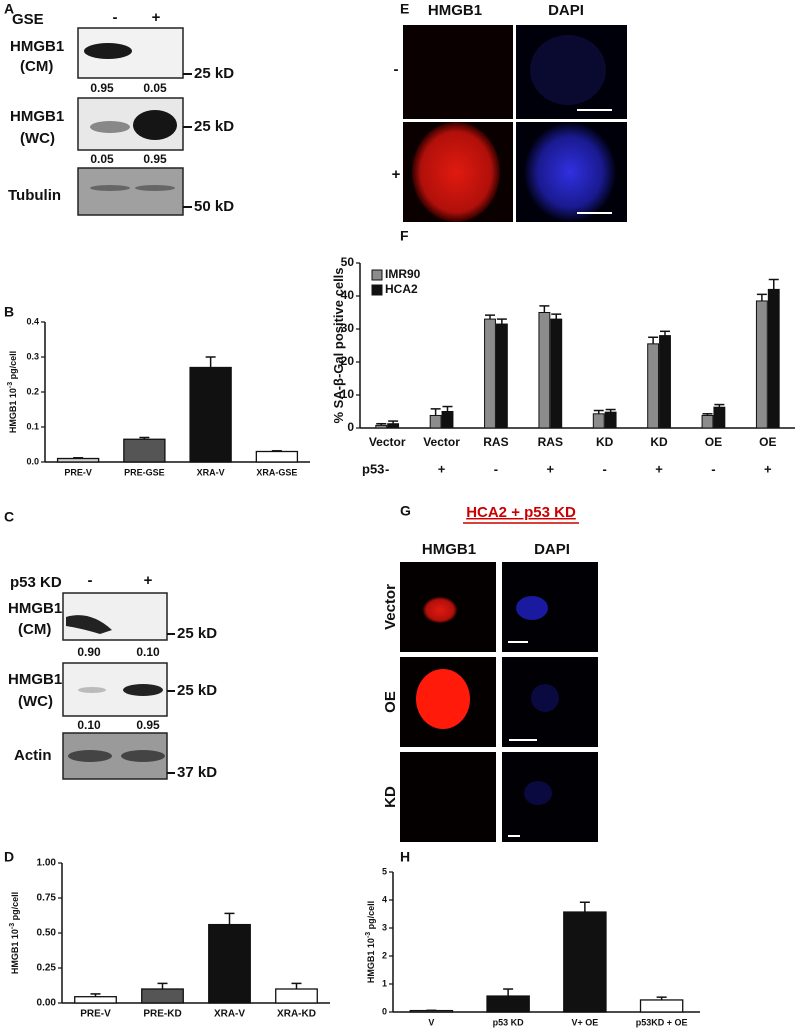 Image resolution: width=800 pixels, height=1034 pixels. What do you see at coordinates (509, 1022) in the screenshot?
I see `x-tick-label: p53 KD` at bounding box center [509, 1022].